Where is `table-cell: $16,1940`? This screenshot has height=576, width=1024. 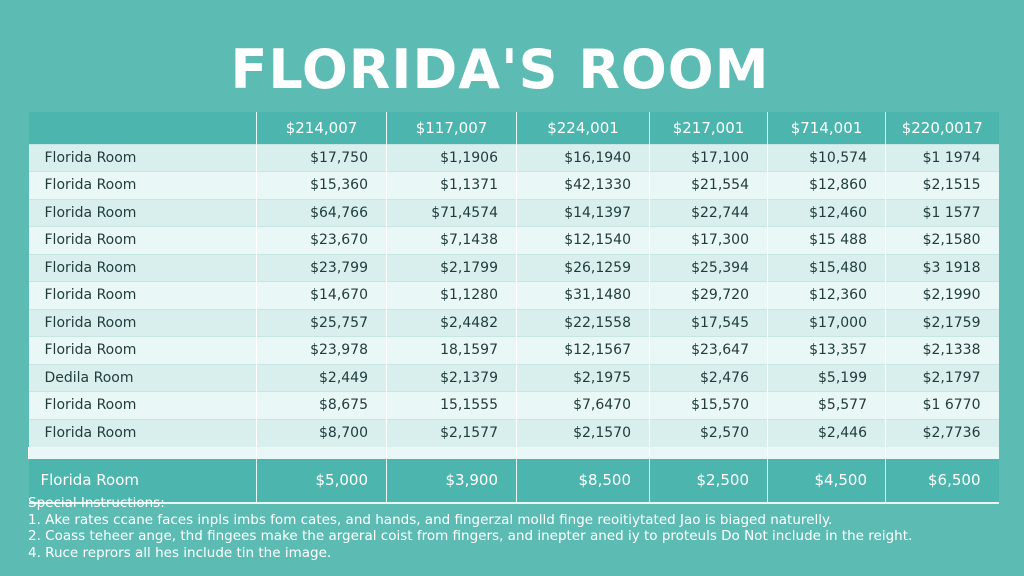
table-cell: $16,1940 is located at coordinates (583, 157).